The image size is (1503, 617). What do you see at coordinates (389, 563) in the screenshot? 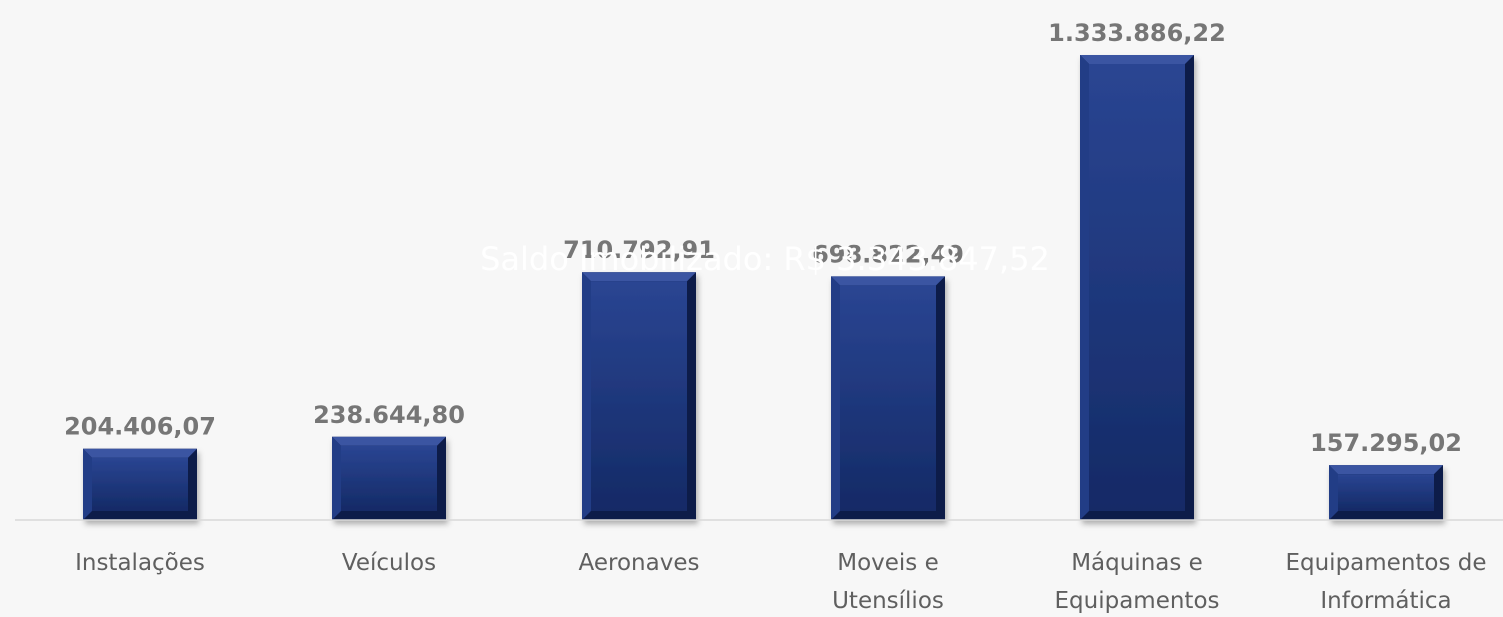
I see `category-label: Veículos` at bounding box center [389, 563].